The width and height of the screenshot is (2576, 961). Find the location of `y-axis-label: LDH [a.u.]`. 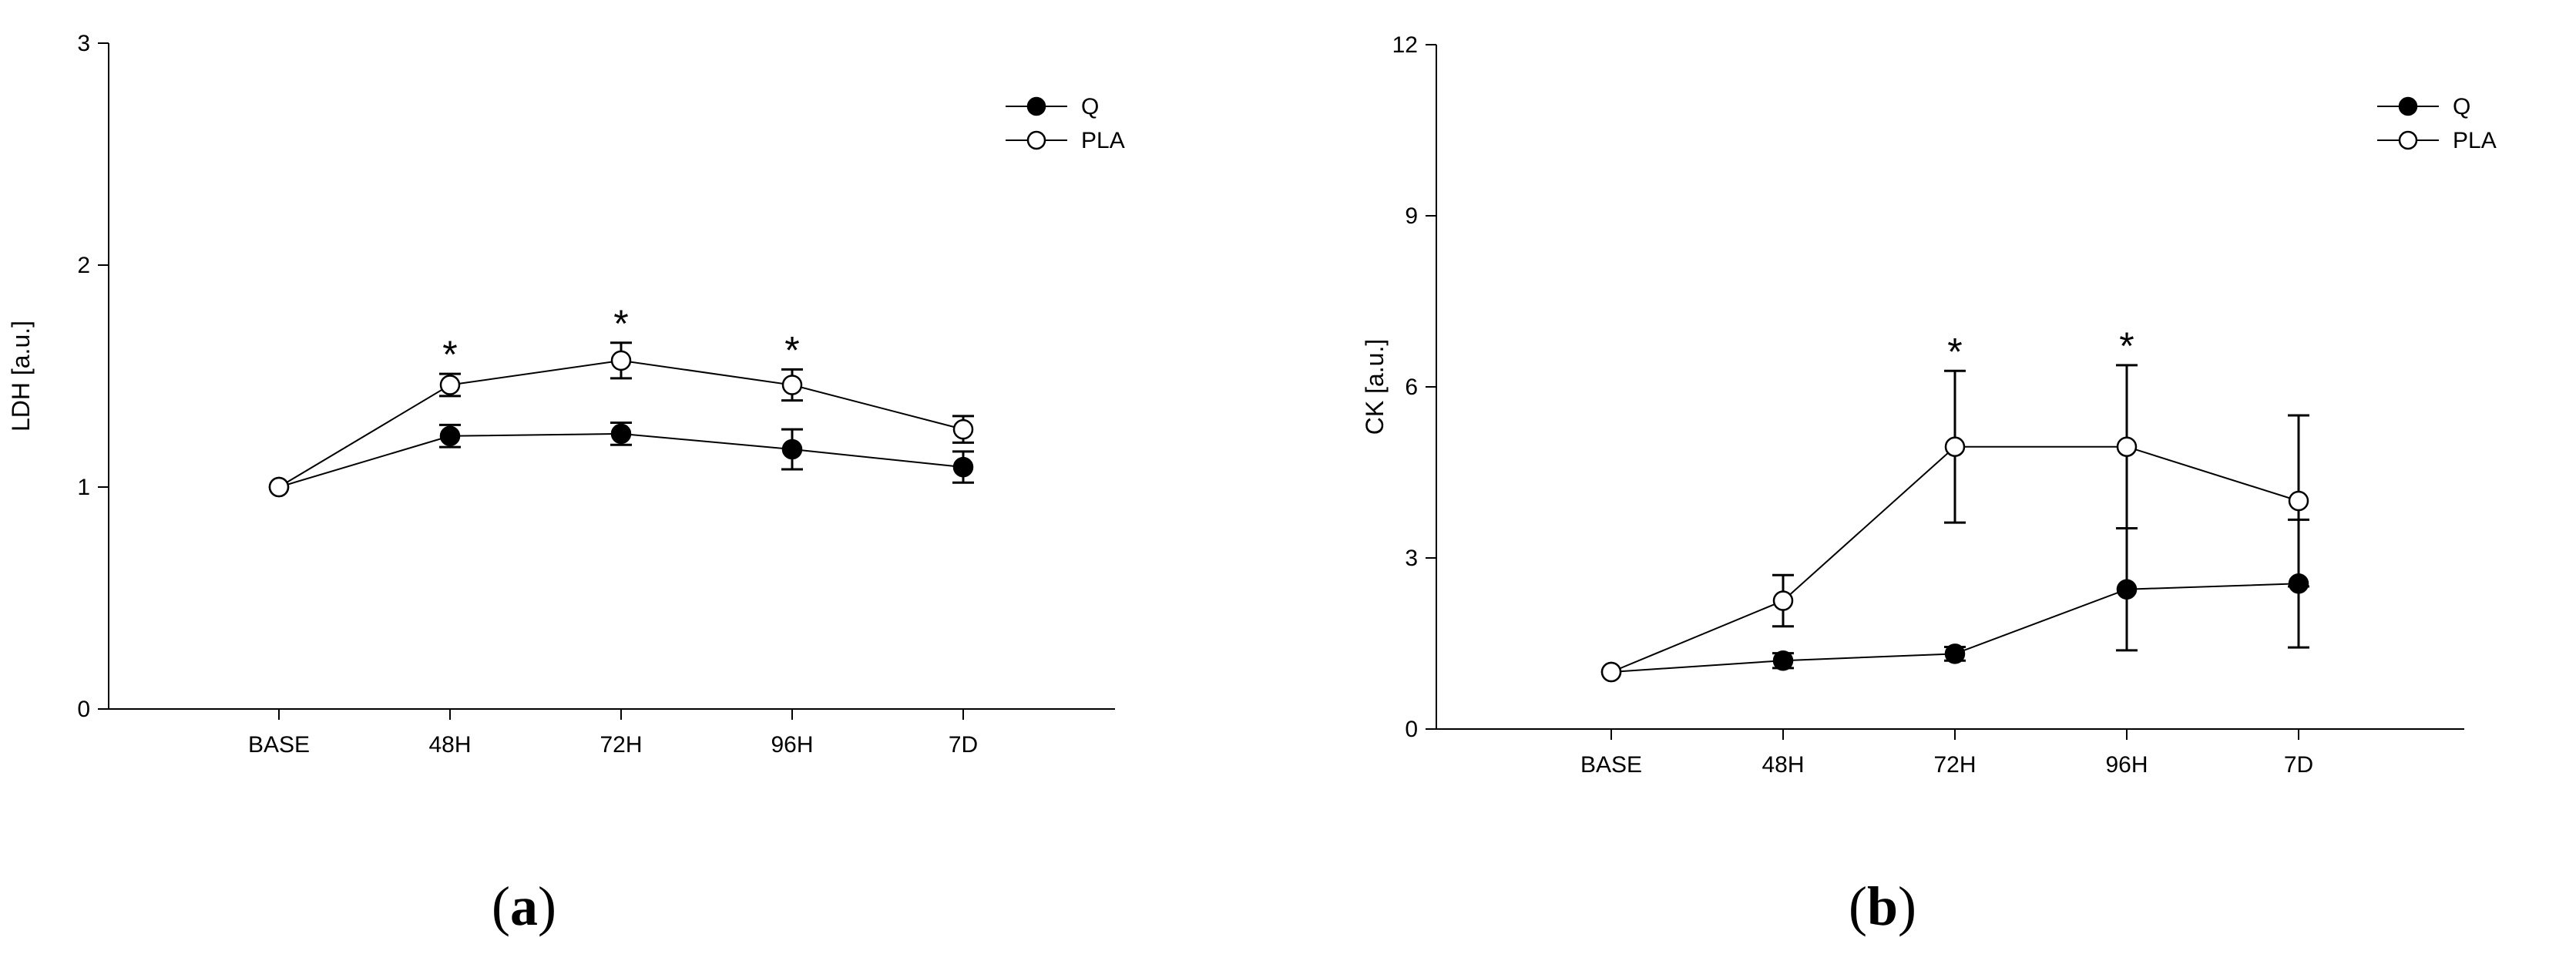

y-axis-label: LDH [a.u.] is located at coordinates (21, 376).